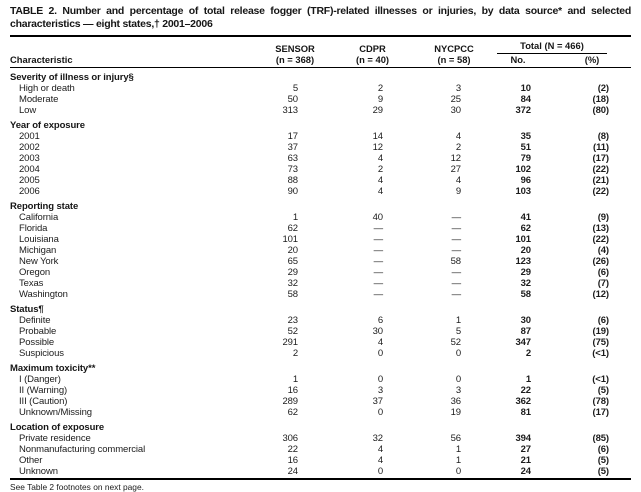  I want to click on table-row: 2003 63 4 12 79 (17), so click(320, 158).